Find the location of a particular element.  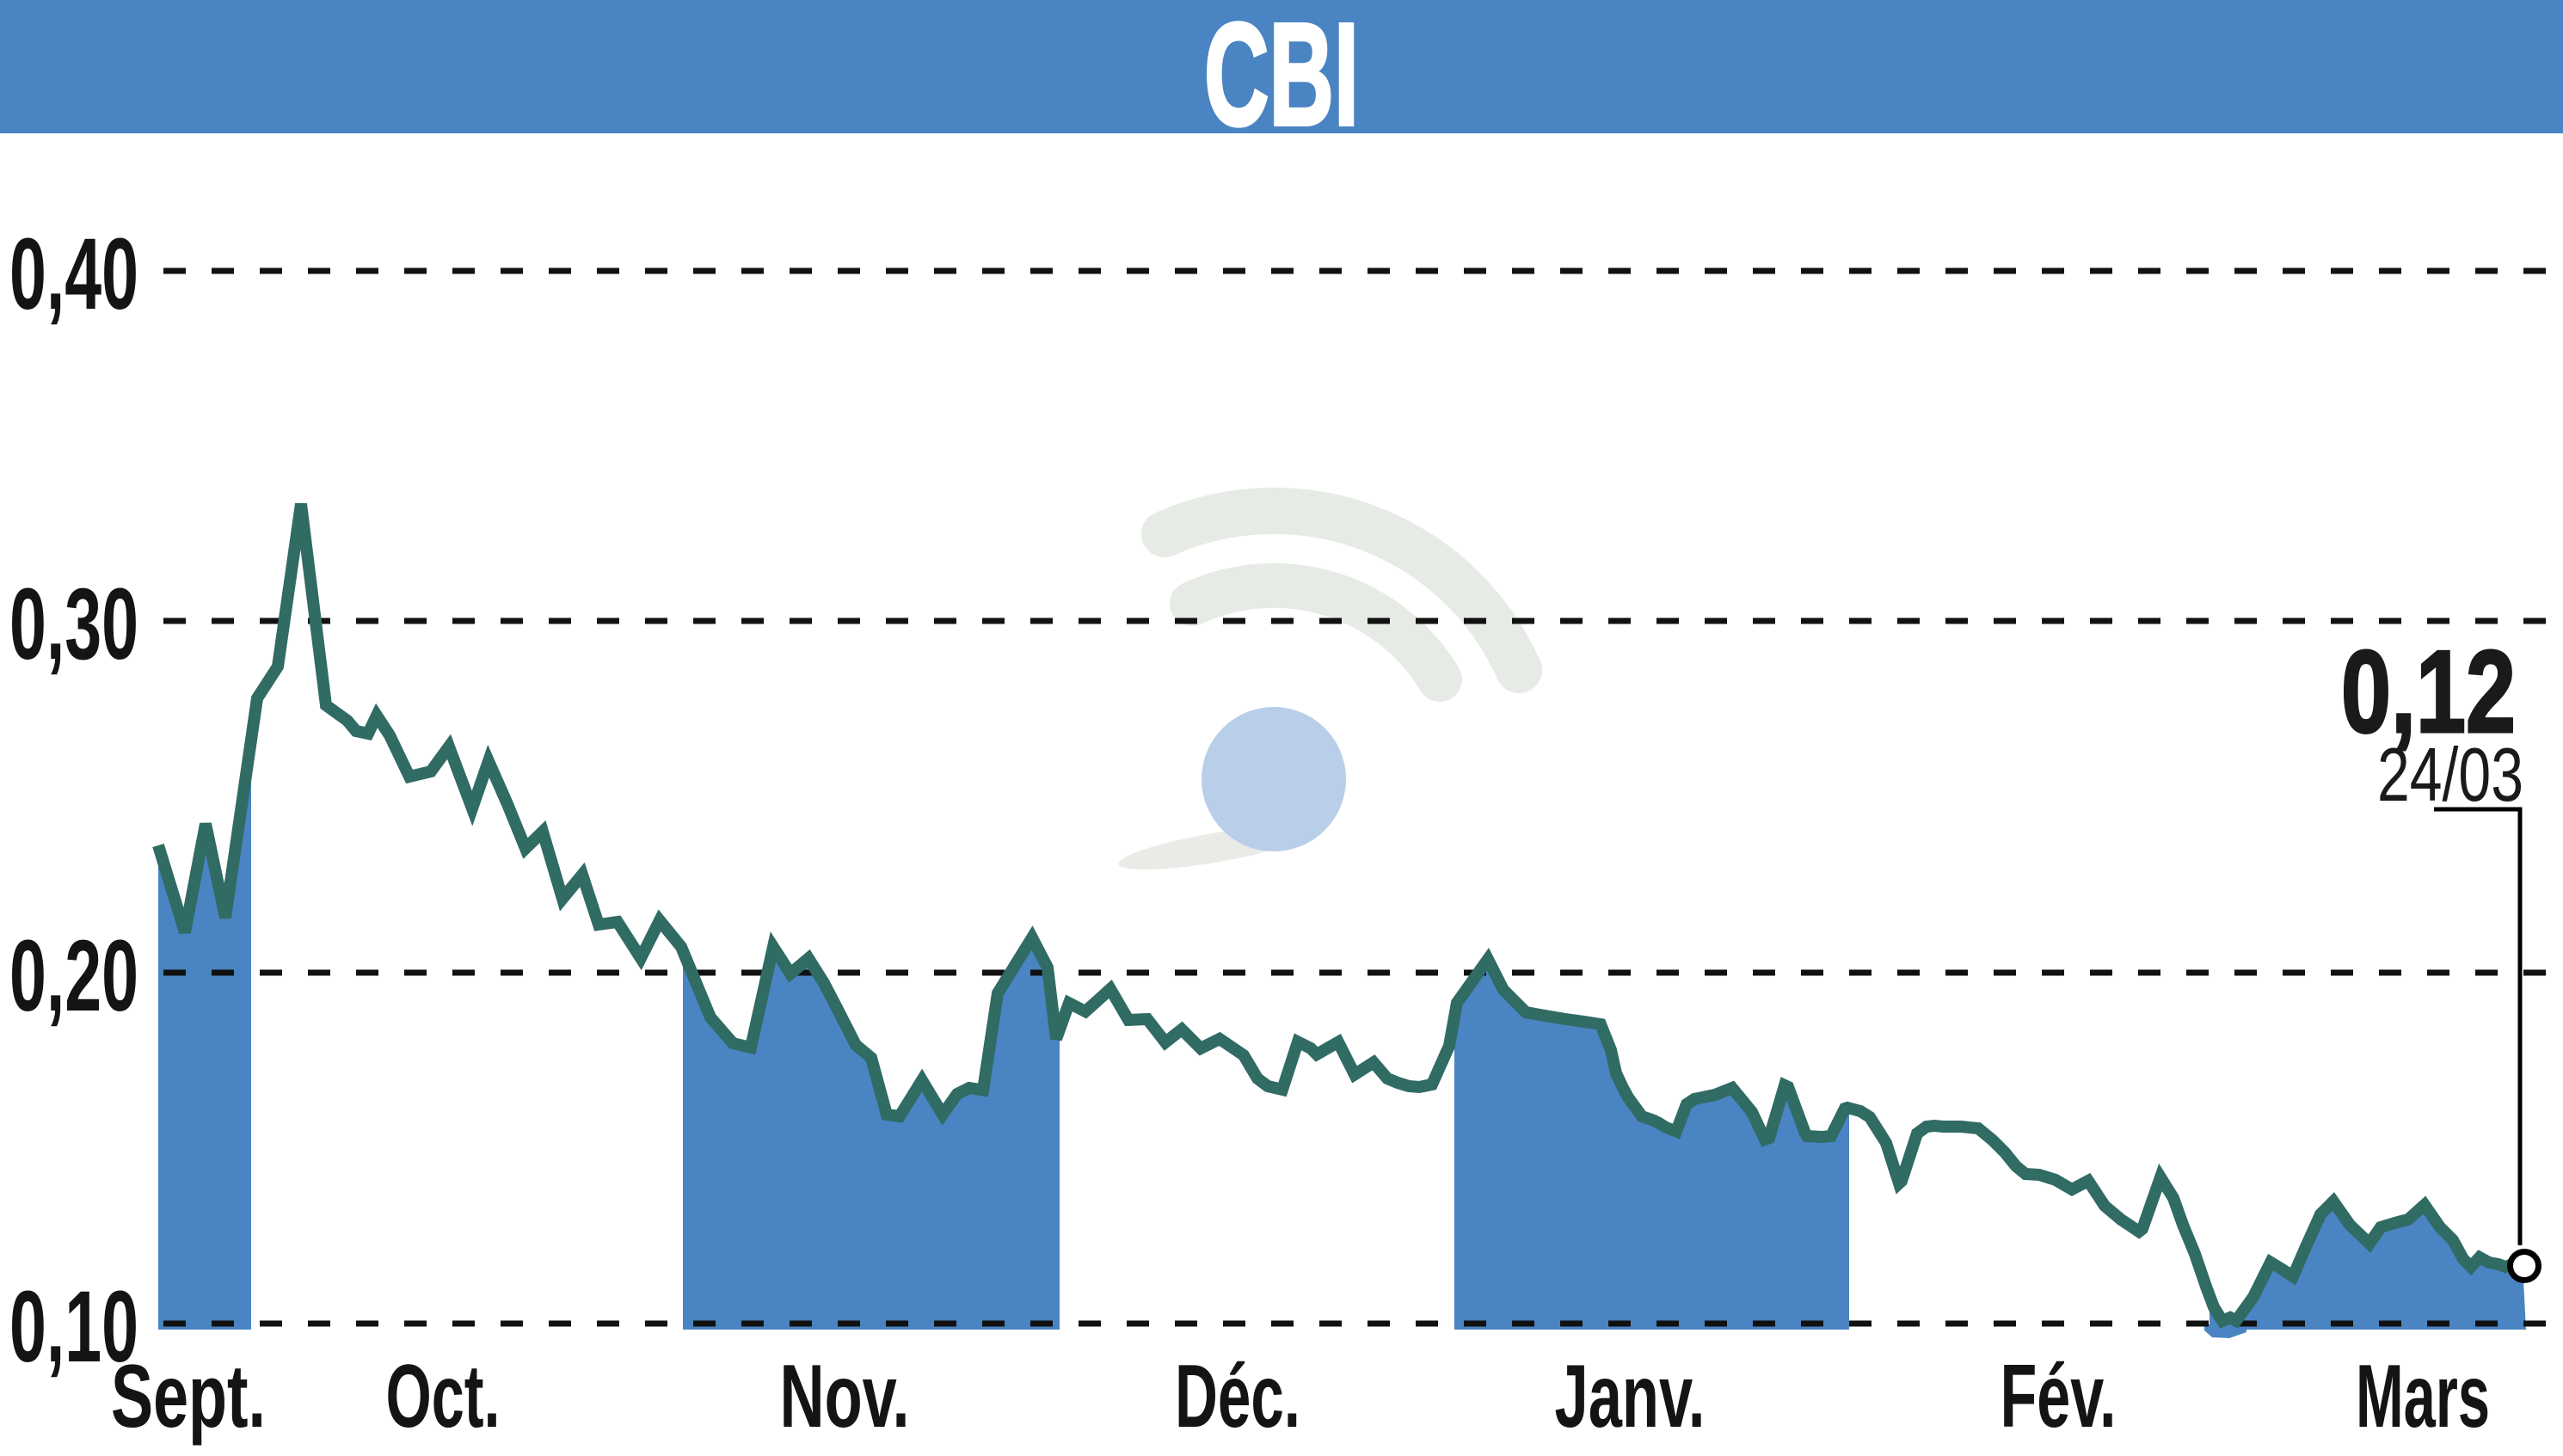

svg-text: Janv. is located at coordinates (1630, 1397).